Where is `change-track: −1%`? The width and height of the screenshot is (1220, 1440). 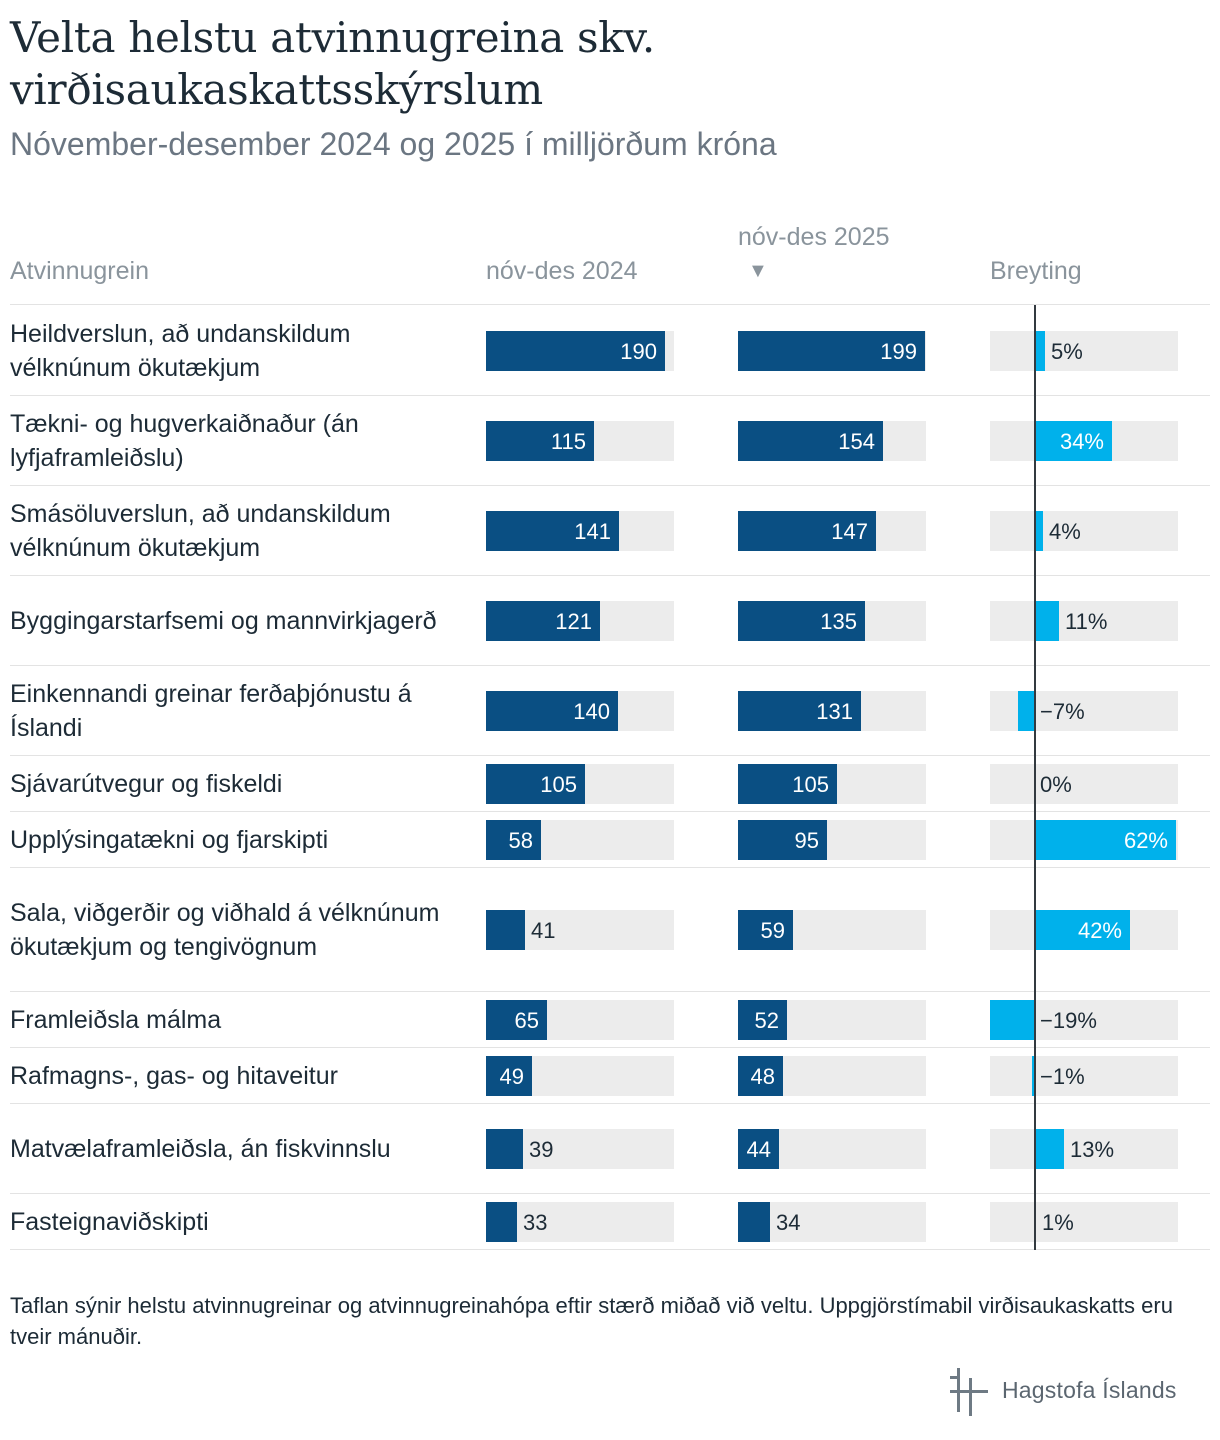 change-track: −1% is located at coordinates (1084, 1075).